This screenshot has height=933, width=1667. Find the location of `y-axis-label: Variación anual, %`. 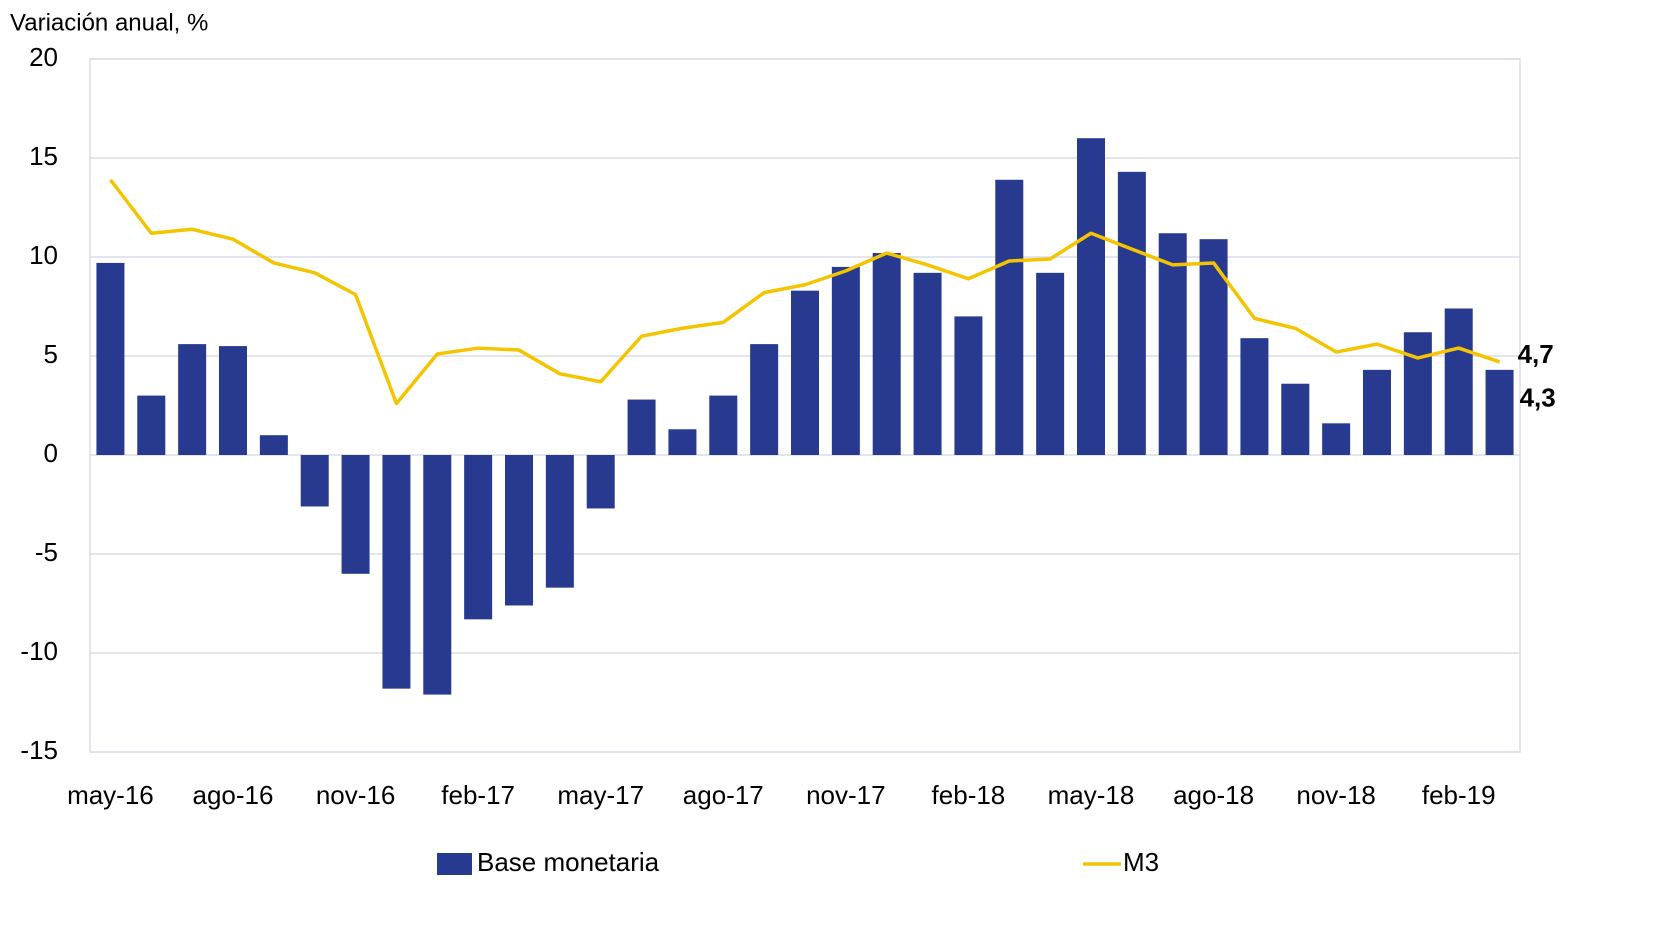

y-axis-label: Variación anual, % is located at coordinates (109, 22).